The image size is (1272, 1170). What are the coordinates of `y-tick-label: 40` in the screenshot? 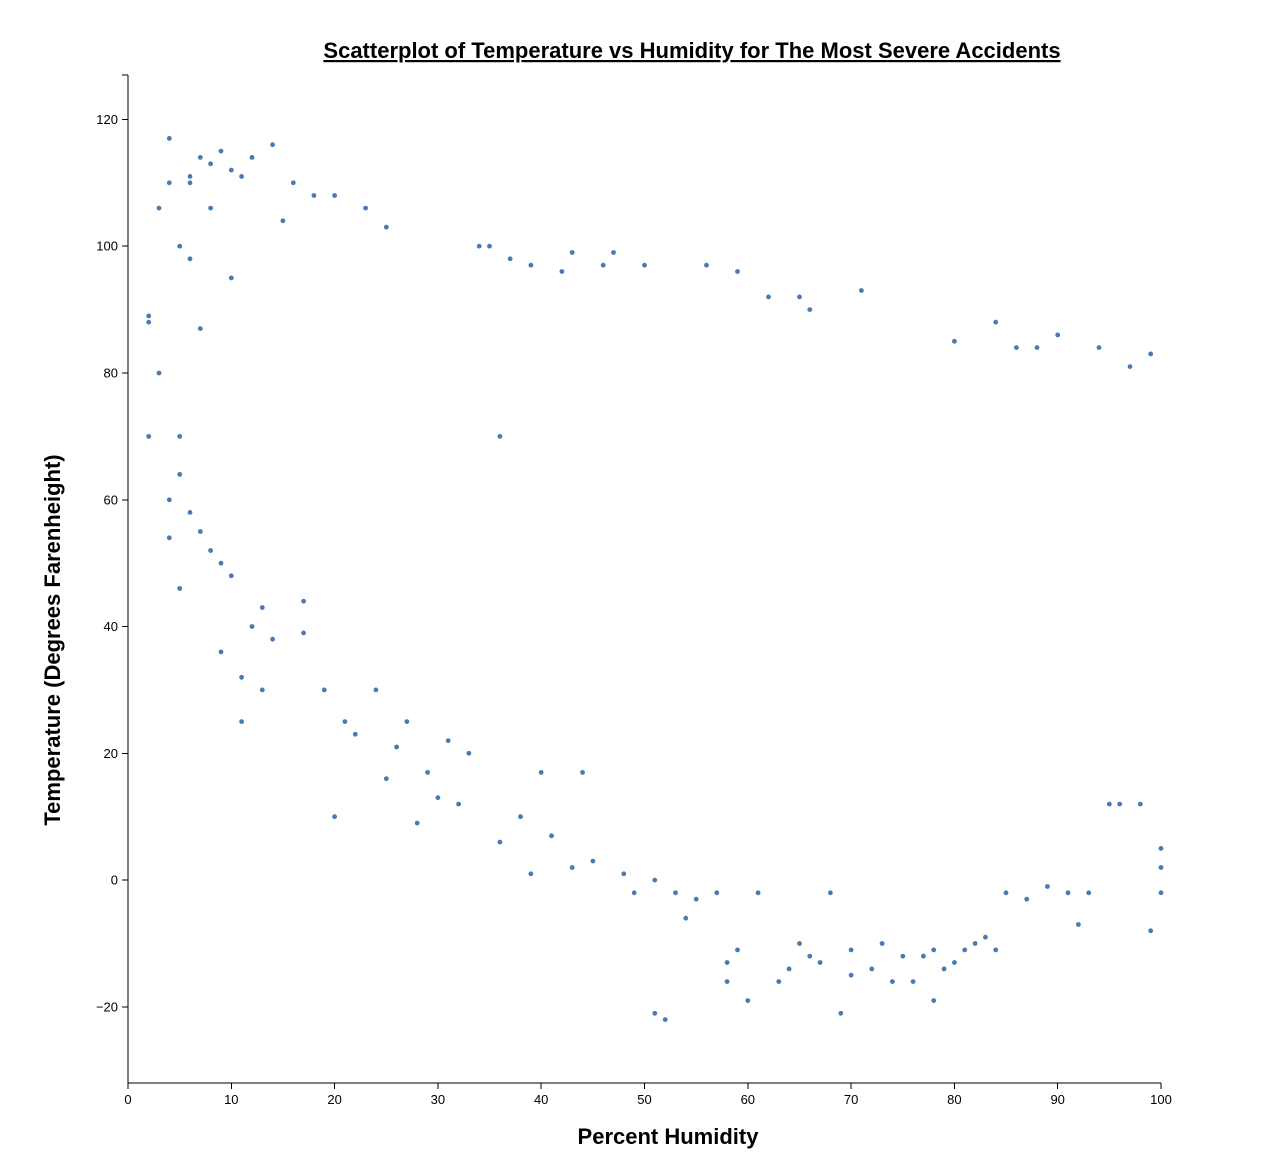 It's located at (111, 626).